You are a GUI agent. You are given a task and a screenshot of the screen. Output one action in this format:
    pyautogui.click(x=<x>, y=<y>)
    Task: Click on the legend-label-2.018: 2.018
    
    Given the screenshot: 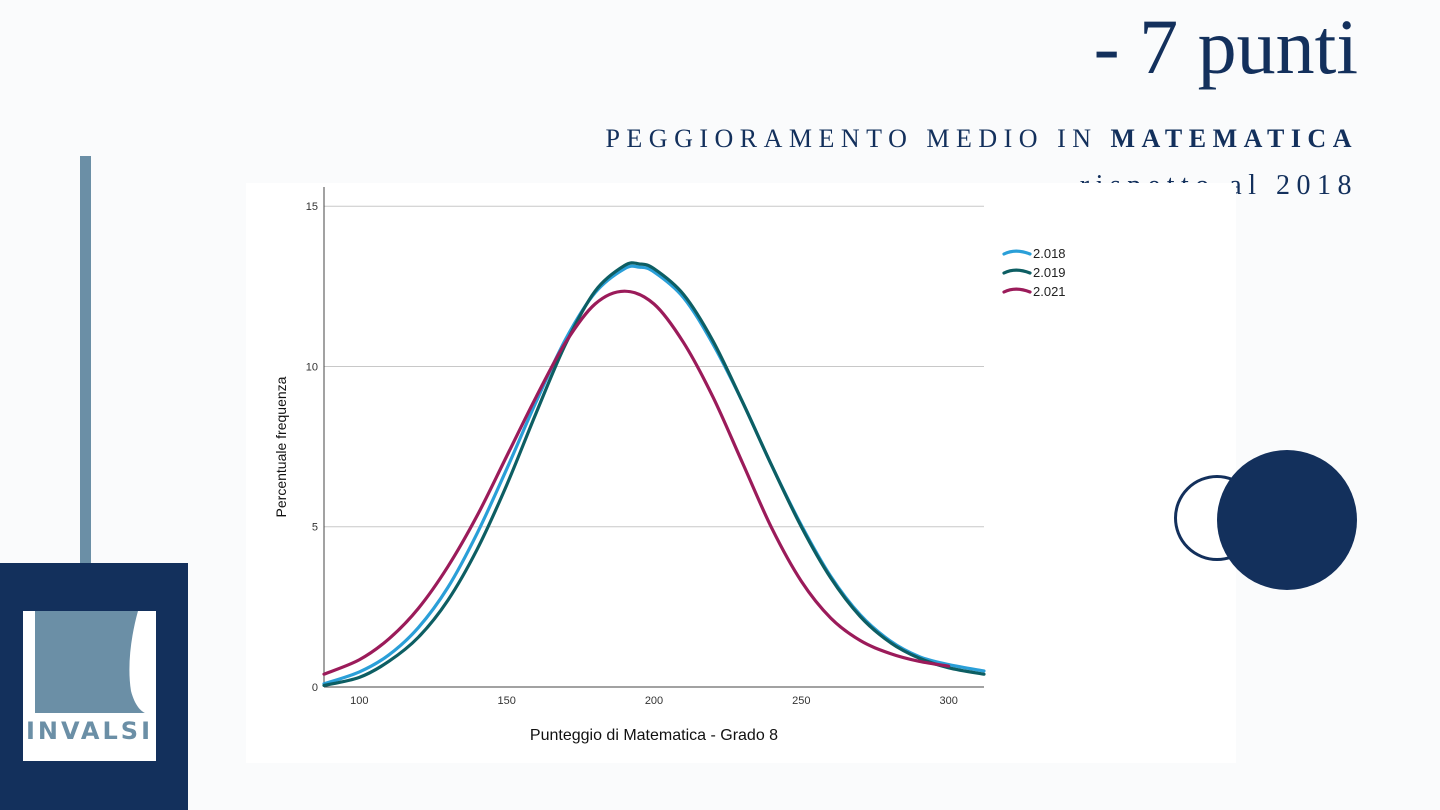 What is the action you would take?
    pyautogui.click(x=1049, y=253)
    